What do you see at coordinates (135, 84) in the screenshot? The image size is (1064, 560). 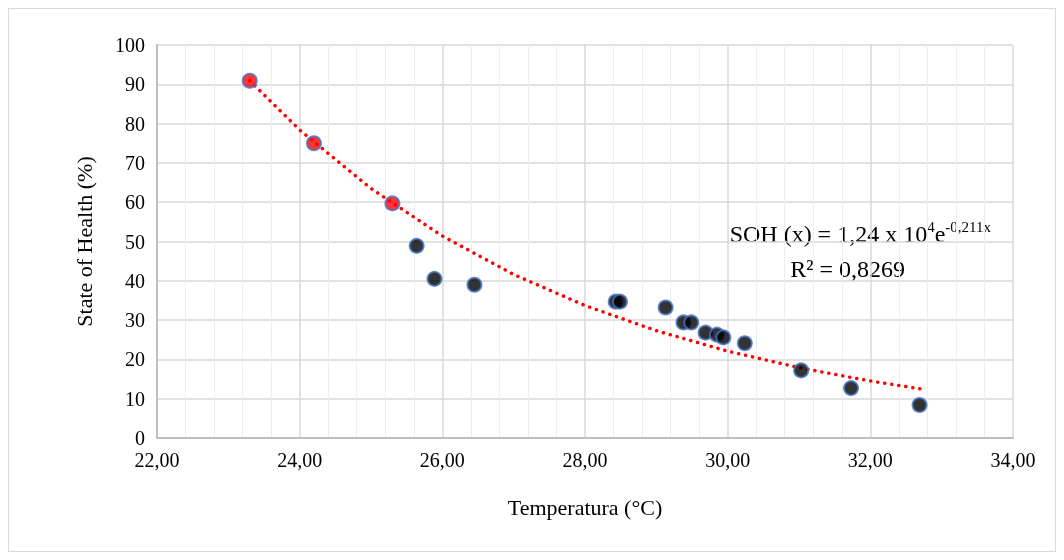 I see `y-tick-label: 90` at bounding box center [135, 84].